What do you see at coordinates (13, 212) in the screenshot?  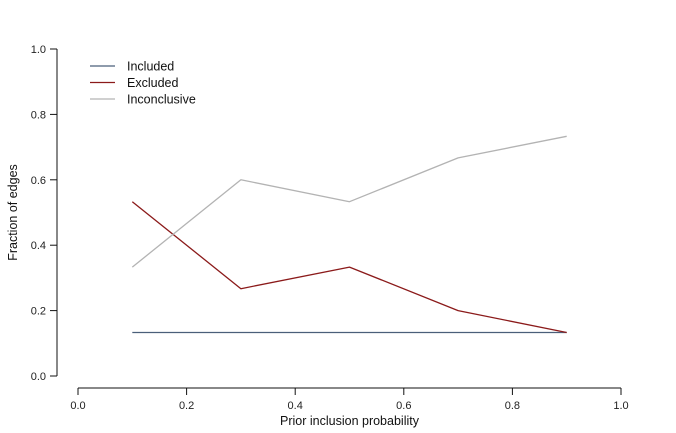 I see `y-axis-title: Fraction of edges` at bounding box center [13, 212].